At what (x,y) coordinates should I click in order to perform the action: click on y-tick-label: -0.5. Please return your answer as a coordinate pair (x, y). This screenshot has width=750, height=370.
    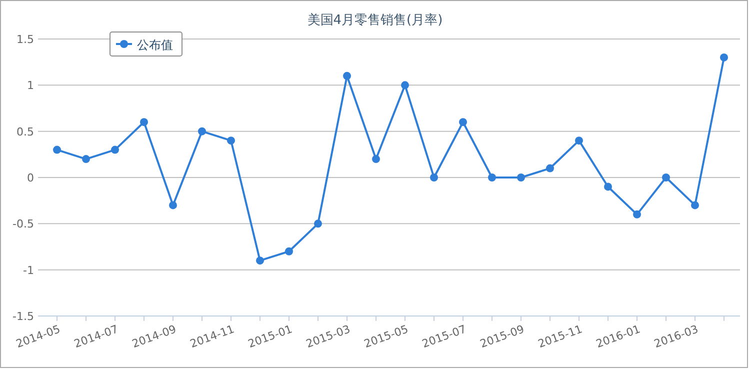
    Looking at the image, I should click on (23, 224).